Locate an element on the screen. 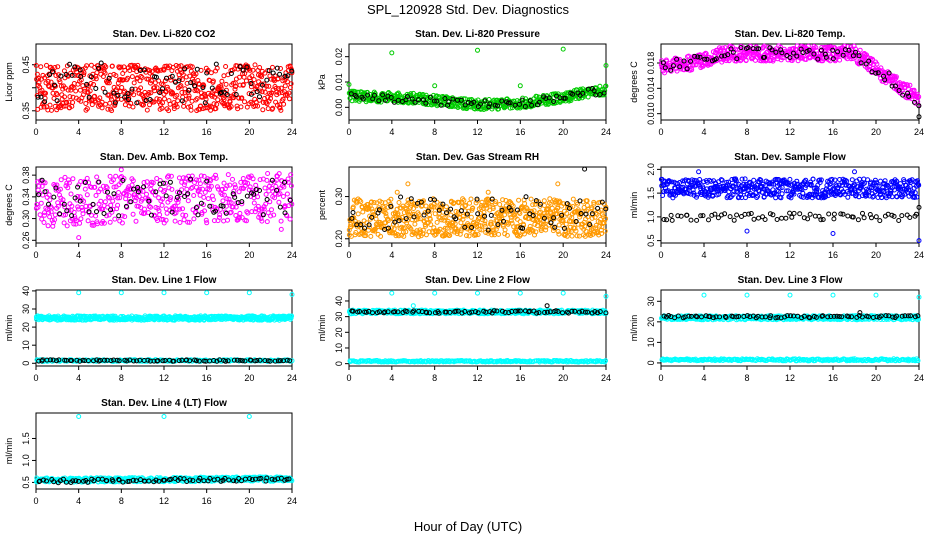 Image resolution: width=936 pixels, height=540 pixels. x-tick-label: 20 is located at coordinates (249, 378).